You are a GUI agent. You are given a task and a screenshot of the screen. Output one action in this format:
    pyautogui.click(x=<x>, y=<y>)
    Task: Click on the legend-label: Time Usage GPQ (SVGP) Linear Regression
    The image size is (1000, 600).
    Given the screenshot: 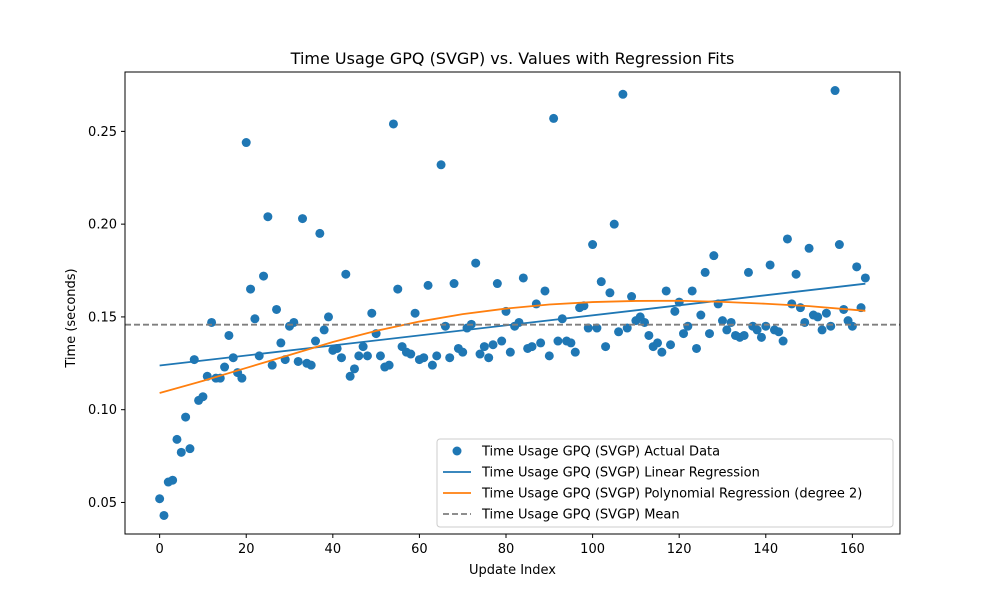 What is the action you would take?
    pyautogui.click(x=620, y=473)
    